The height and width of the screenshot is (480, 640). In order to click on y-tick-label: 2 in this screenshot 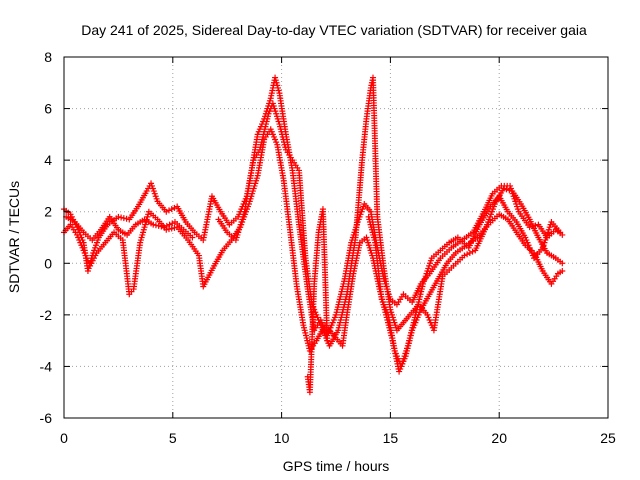, I will do `click(48, 212)`.